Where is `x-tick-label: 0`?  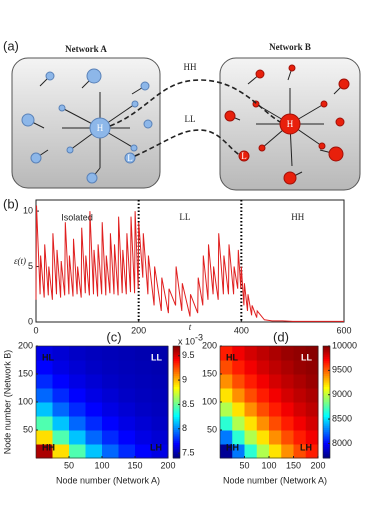 x-tick-label: 0 is located at coordinates (35, 330).